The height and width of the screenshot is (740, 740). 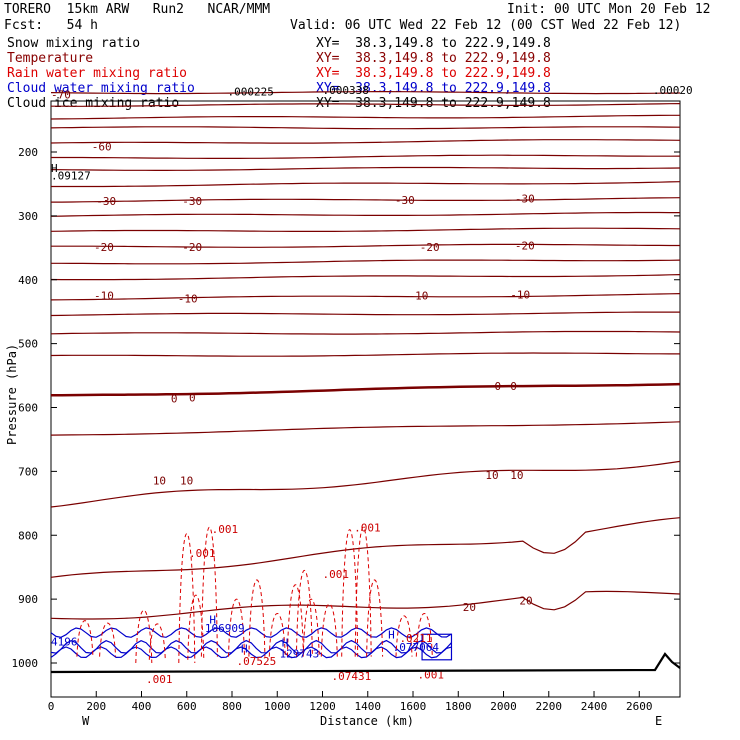 I want to click on x-tick-label: 2000, so click(x=503, y=706).